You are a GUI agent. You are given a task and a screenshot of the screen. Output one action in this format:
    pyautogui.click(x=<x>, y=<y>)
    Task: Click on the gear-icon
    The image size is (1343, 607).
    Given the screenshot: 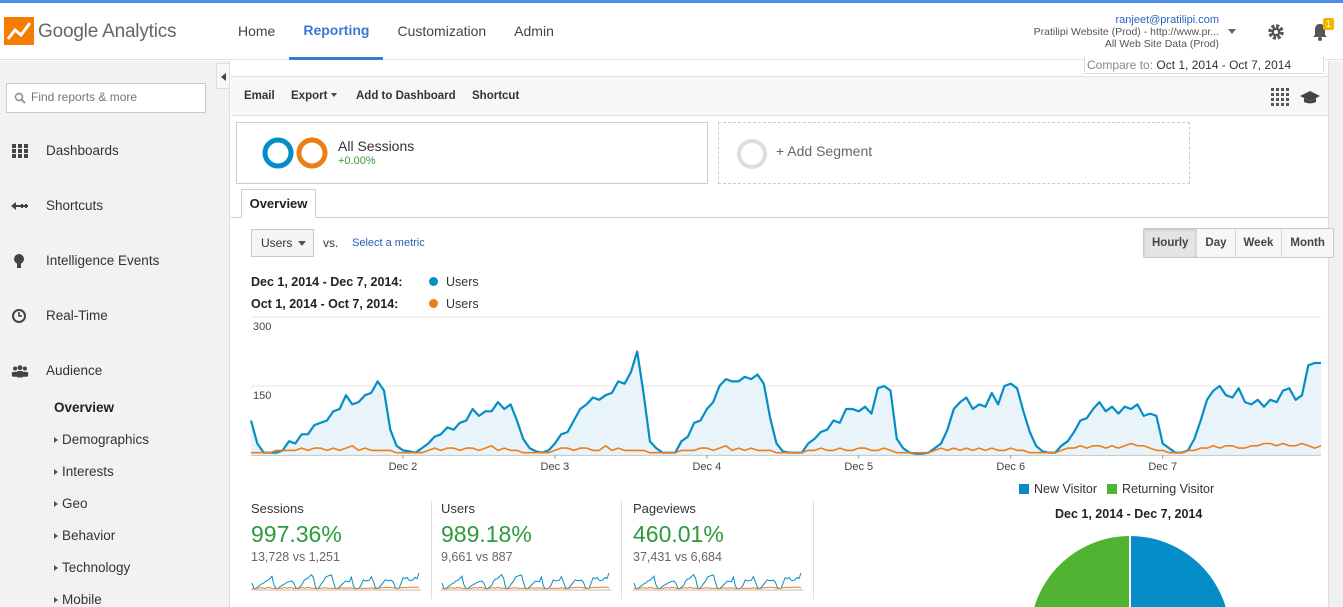 What is the action you would take?
    pyautogui.click(x=1276, y=32)
    